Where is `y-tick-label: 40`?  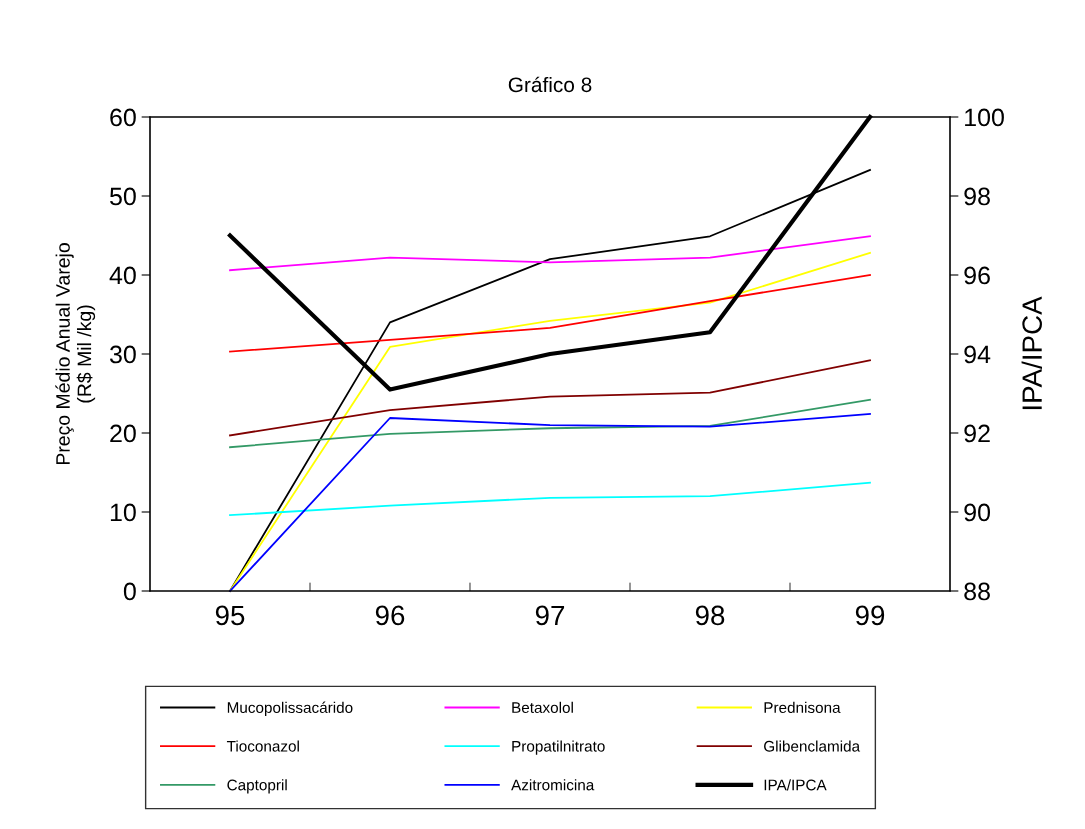
y-tick-label: 40 is located at coordinates (122, 275).